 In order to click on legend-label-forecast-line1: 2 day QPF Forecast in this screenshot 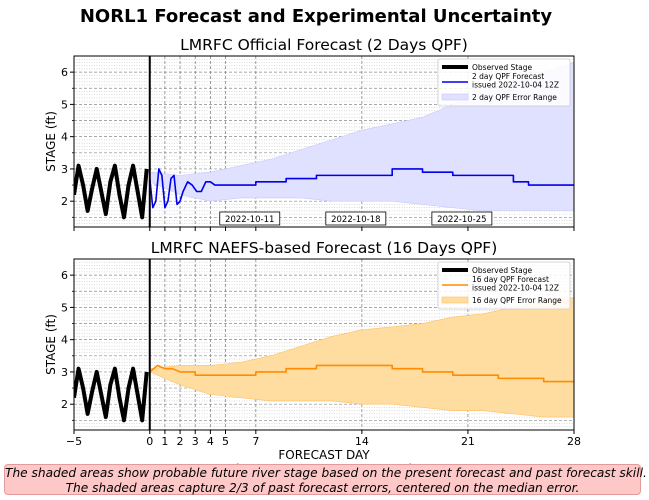, I will do `click(508, 76)`.